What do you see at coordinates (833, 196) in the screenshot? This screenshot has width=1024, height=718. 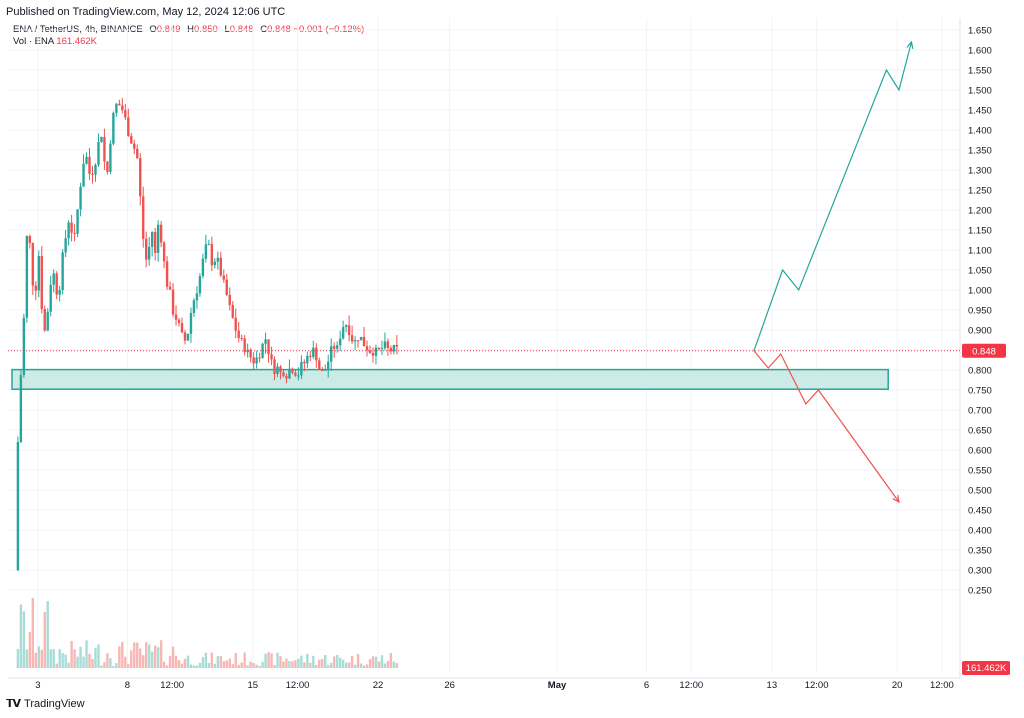 I see `bullish-projection` at bounding box center [833, 196].